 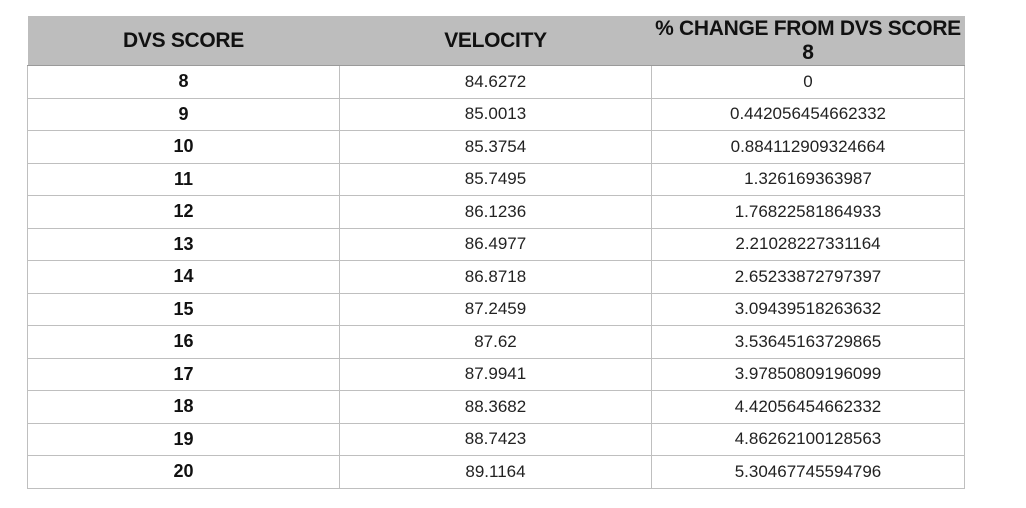 I want to click on cell-dvs-score: 14, so click(x=183, y=277).